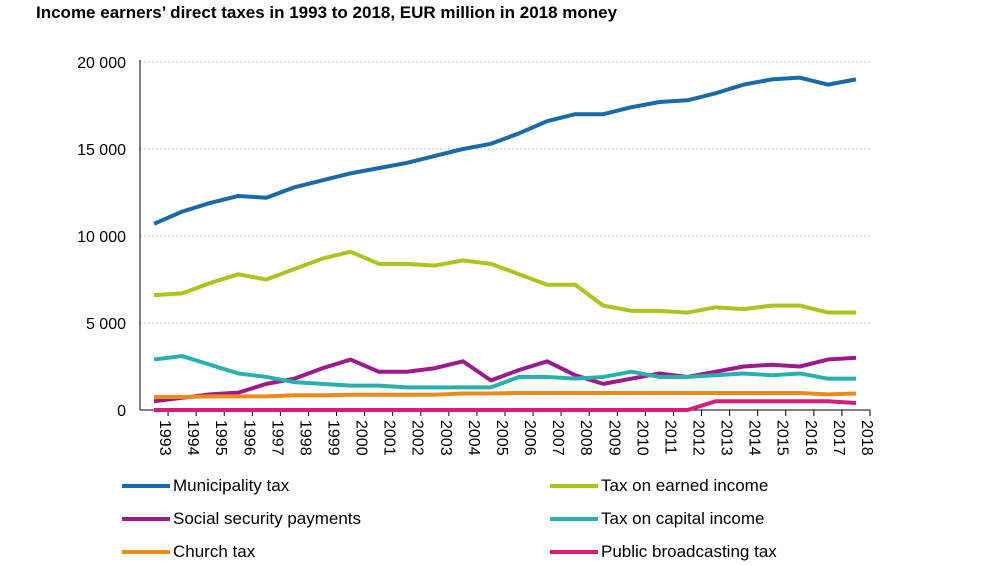 The height and width of the screenshot is (565, 1004). What do you see at coordinates (101, 237) in the screenshot?
I see `y-tick-label: 10 000` at bounding box center [101, 237].